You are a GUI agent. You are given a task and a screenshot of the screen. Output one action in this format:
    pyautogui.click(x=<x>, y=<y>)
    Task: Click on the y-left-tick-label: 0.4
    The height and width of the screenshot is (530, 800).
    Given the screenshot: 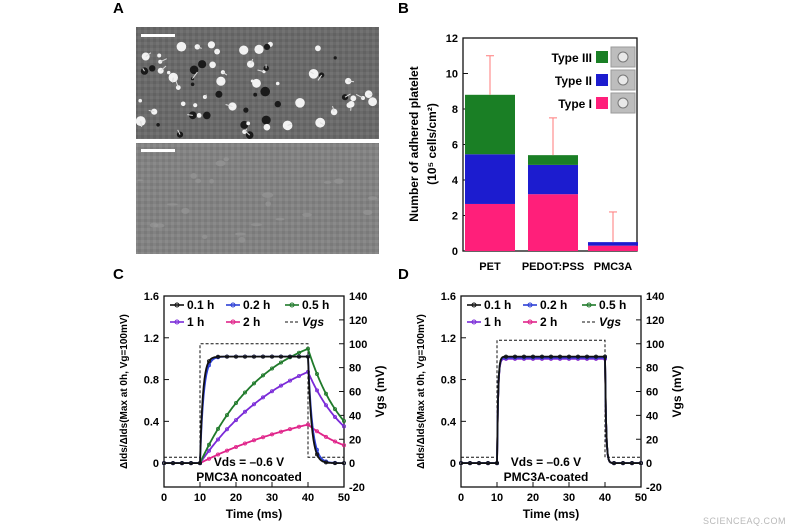 What is the action you would take?
    pyautogui.click(x=152, y=422)
    